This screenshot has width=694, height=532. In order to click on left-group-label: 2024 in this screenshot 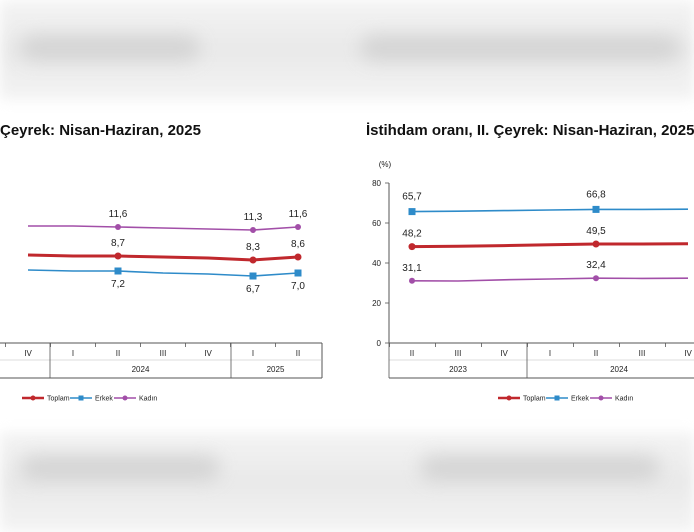, I will do `click(141, 369)`.